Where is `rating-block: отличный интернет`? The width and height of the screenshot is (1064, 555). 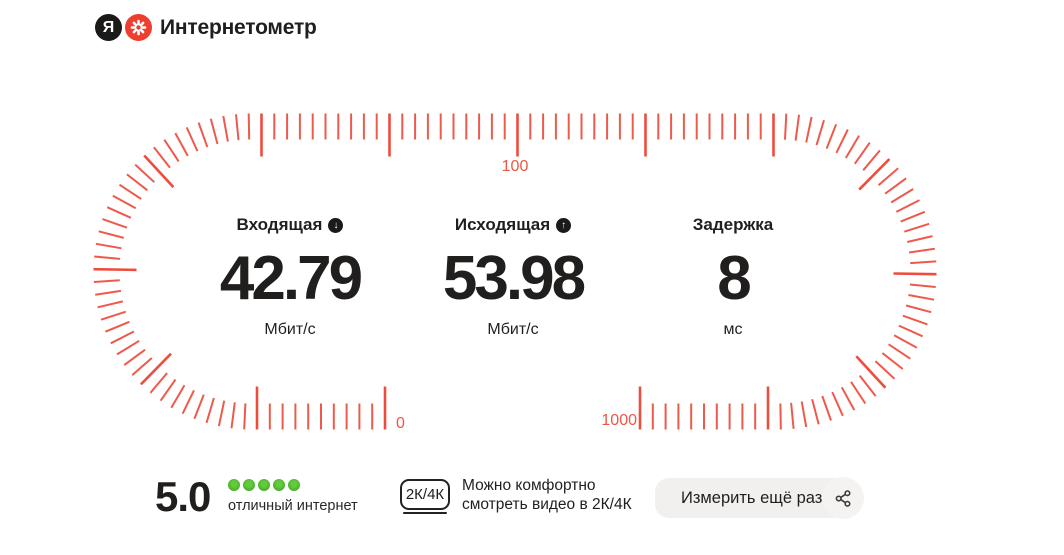
rating-block: отличный интернет is located at coordinates (293, 496).